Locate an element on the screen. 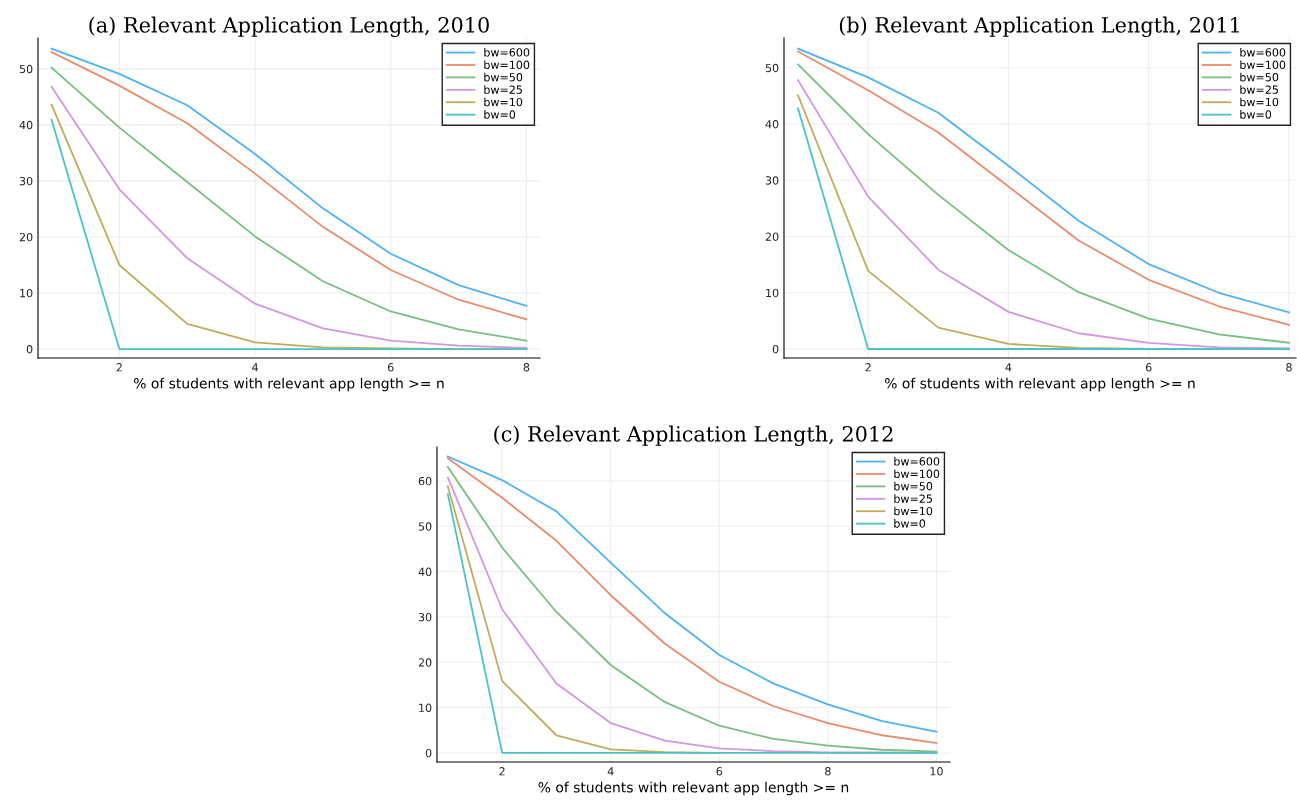  y-tick-label: 60 is located at coordinates (425, 481).